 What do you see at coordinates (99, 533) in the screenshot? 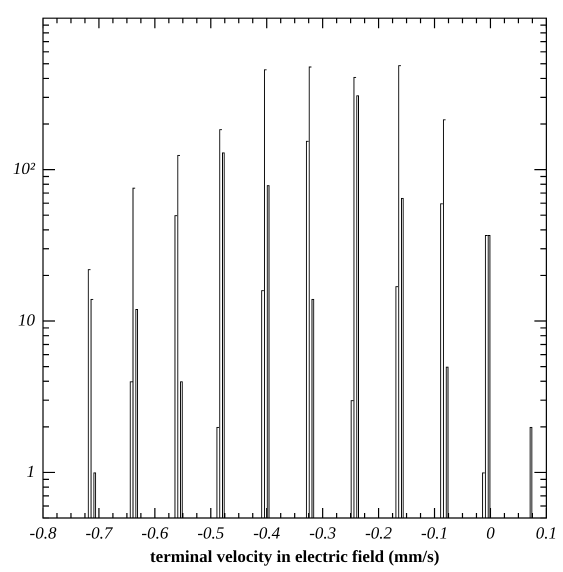
I see `x-tick-label: -0.7` at bounding box center [99, 533].